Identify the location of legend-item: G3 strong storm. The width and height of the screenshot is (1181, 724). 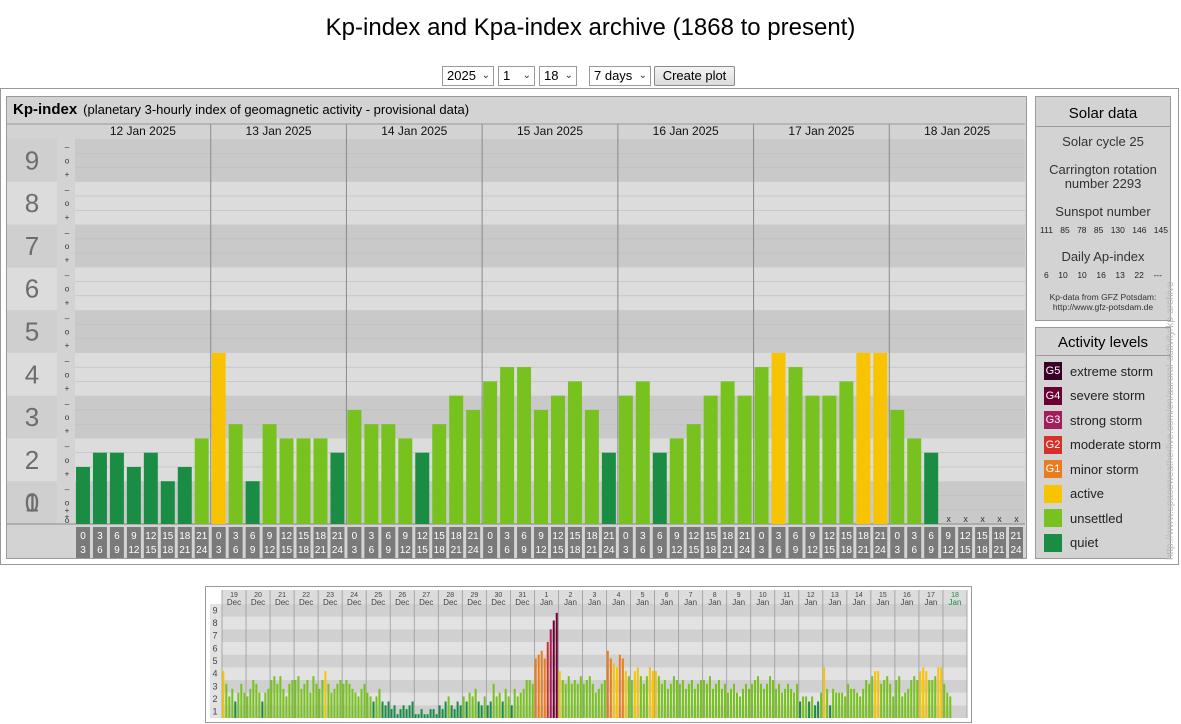
(1093, 420).